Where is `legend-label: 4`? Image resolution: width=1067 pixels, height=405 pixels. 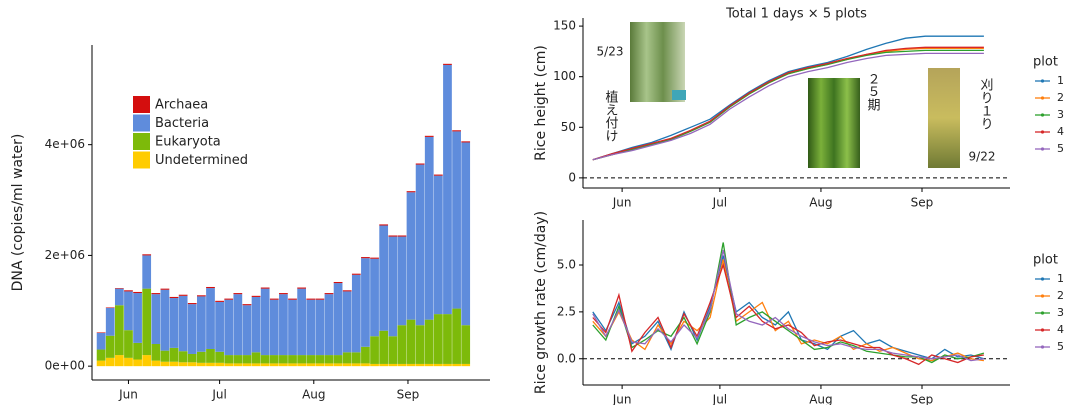 legend-label: 4 is located at coordinates (1060, 329).